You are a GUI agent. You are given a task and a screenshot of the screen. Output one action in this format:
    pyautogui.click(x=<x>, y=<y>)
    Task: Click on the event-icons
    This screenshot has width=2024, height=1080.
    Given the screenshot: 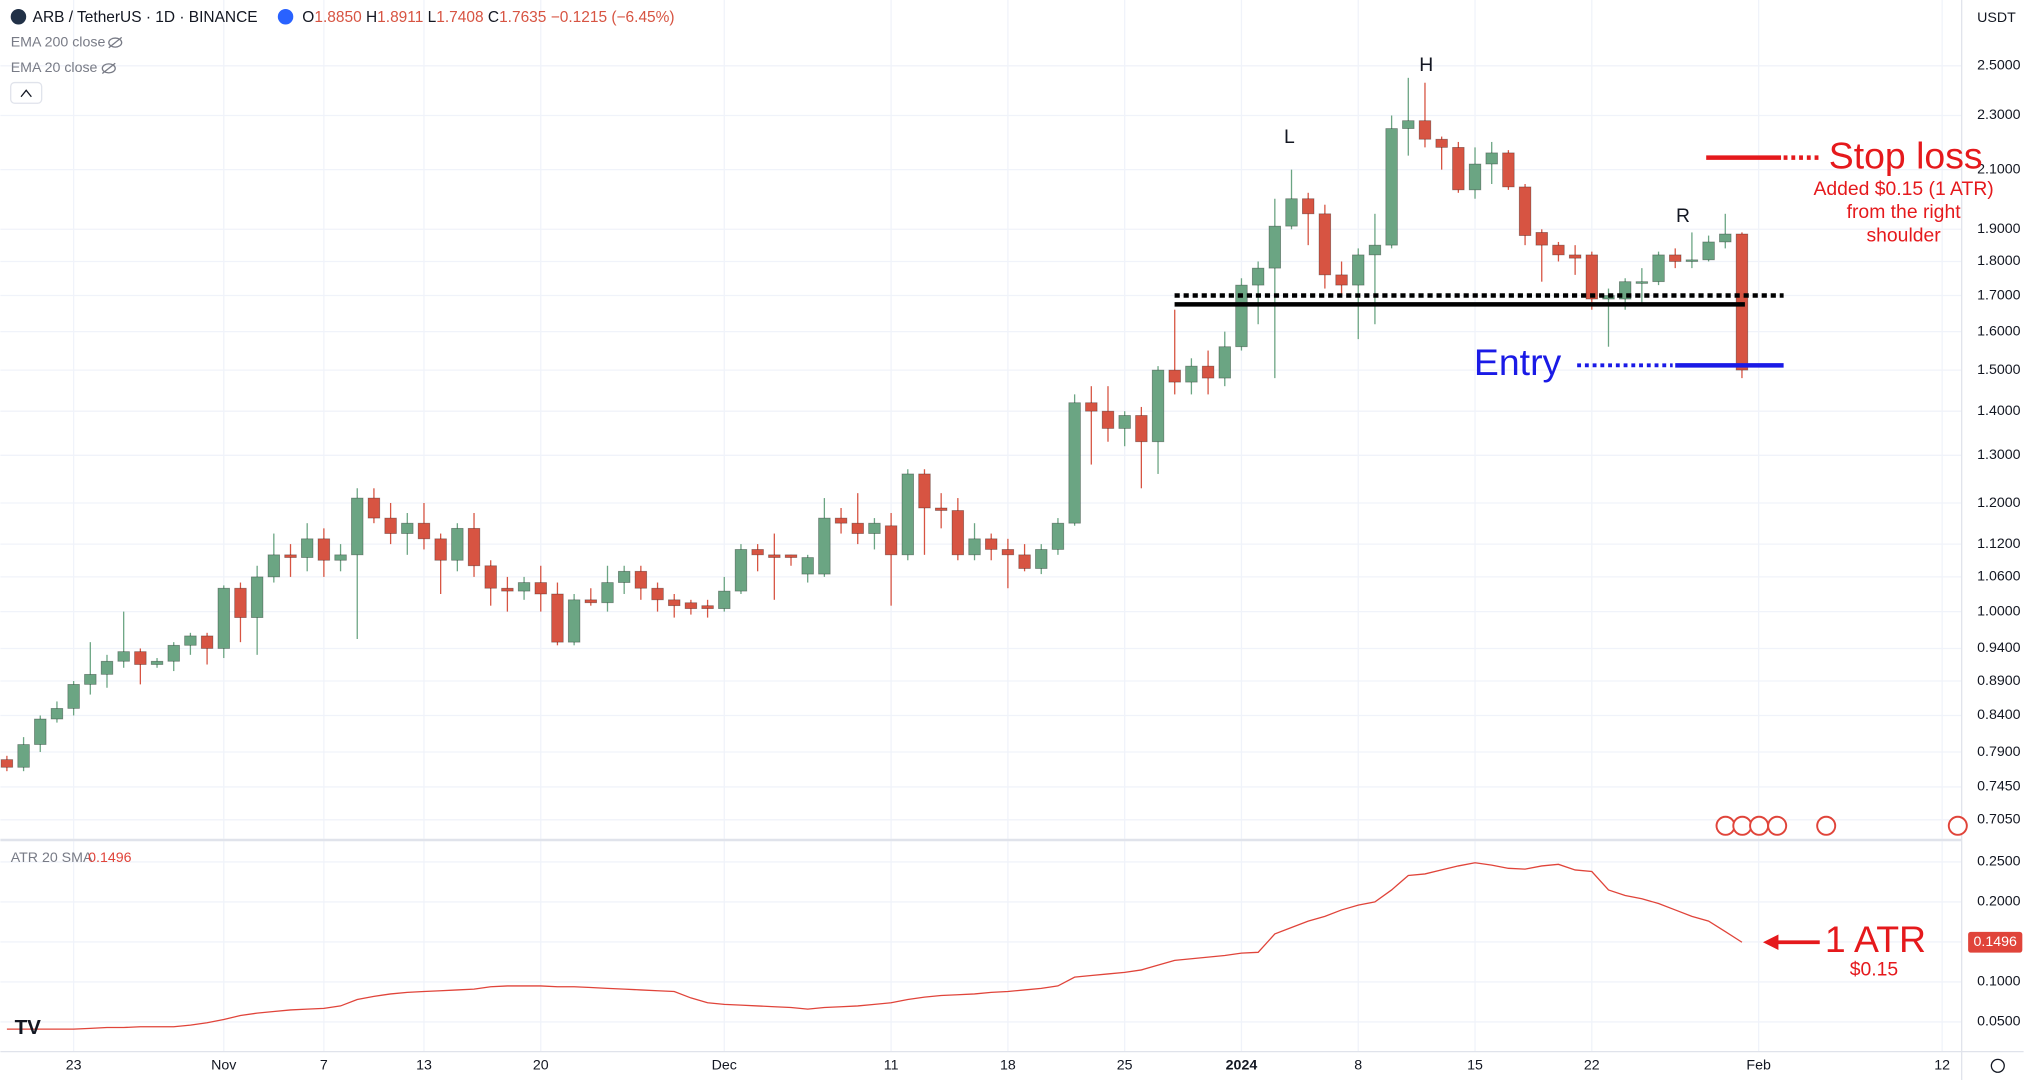 What is the action you would take?
    pyautogui.click(x=1841, y=825)
    